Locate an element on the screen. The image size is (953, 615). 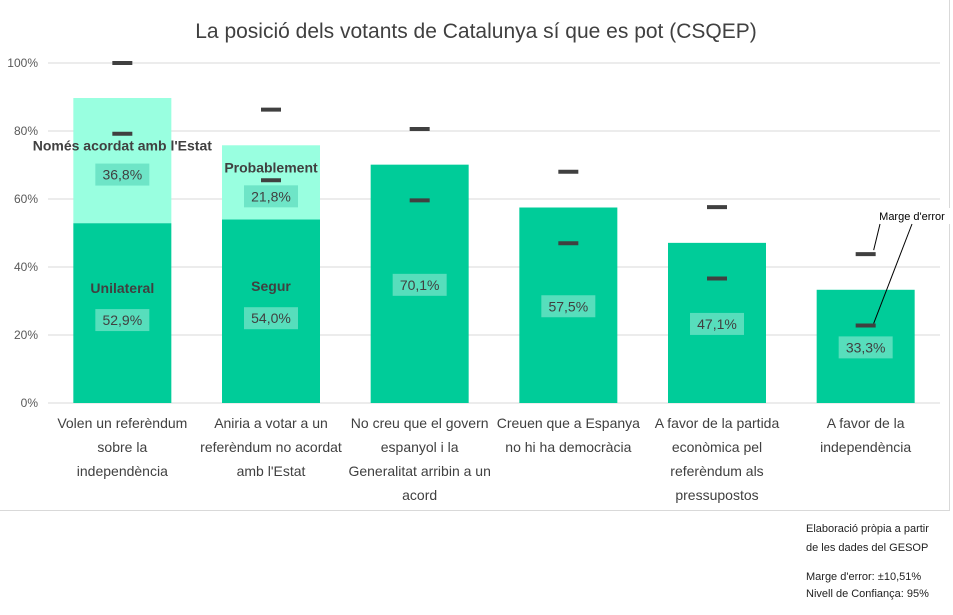
category-label: amb l'Estat is located at coordinates (271, 471).